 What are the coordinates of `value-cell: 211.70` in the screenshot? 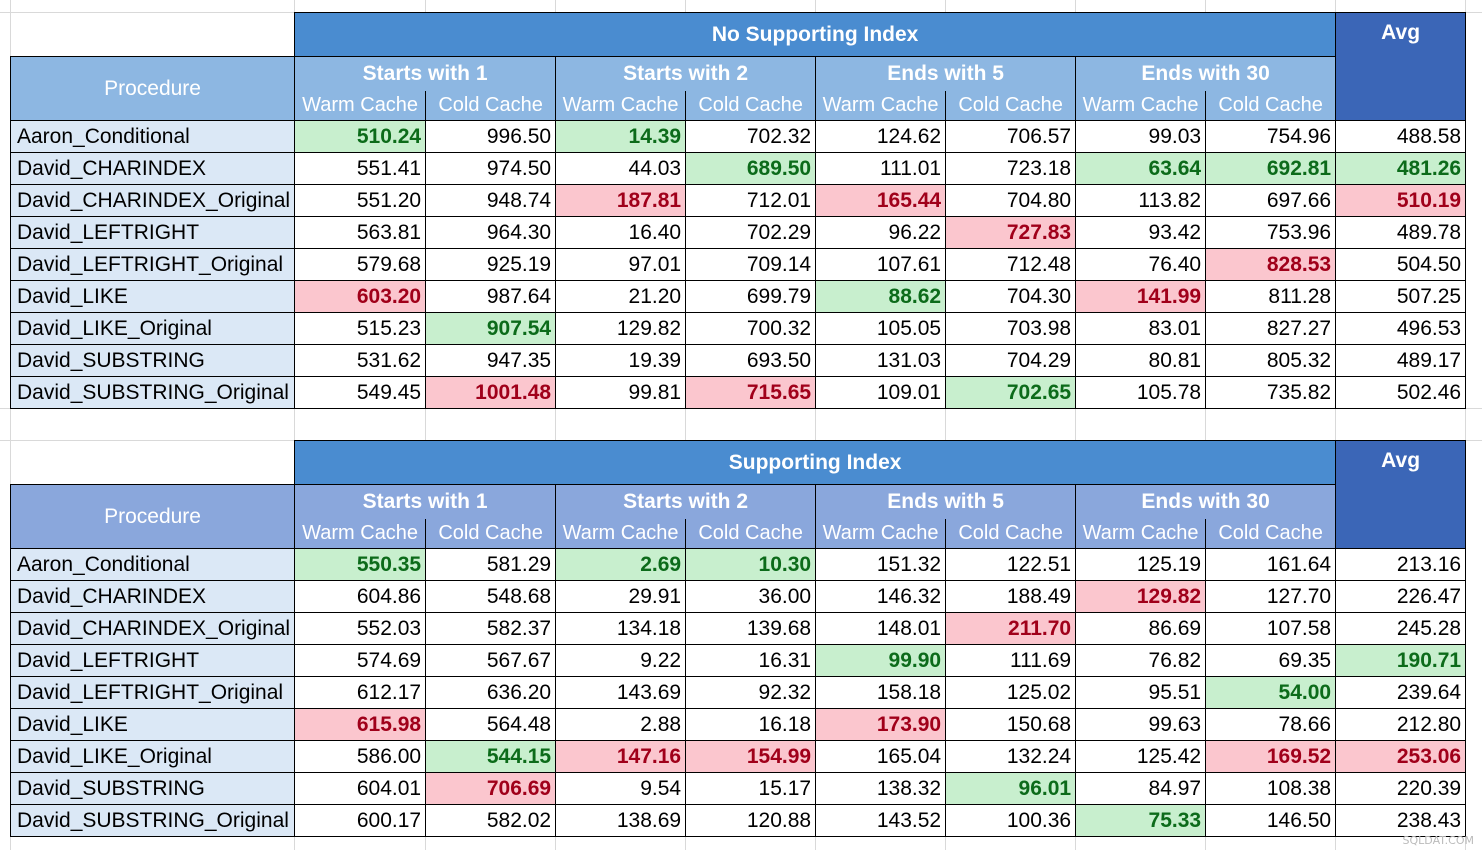 It's located at (1011, 628).